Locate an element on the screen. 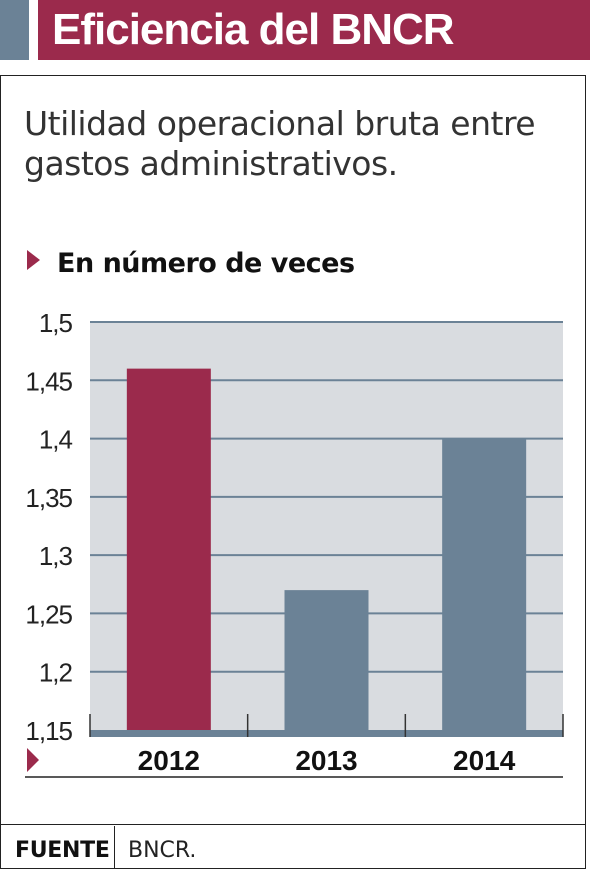  page-title: Eficiencia del BNCR is located at coordinates (253, 29).